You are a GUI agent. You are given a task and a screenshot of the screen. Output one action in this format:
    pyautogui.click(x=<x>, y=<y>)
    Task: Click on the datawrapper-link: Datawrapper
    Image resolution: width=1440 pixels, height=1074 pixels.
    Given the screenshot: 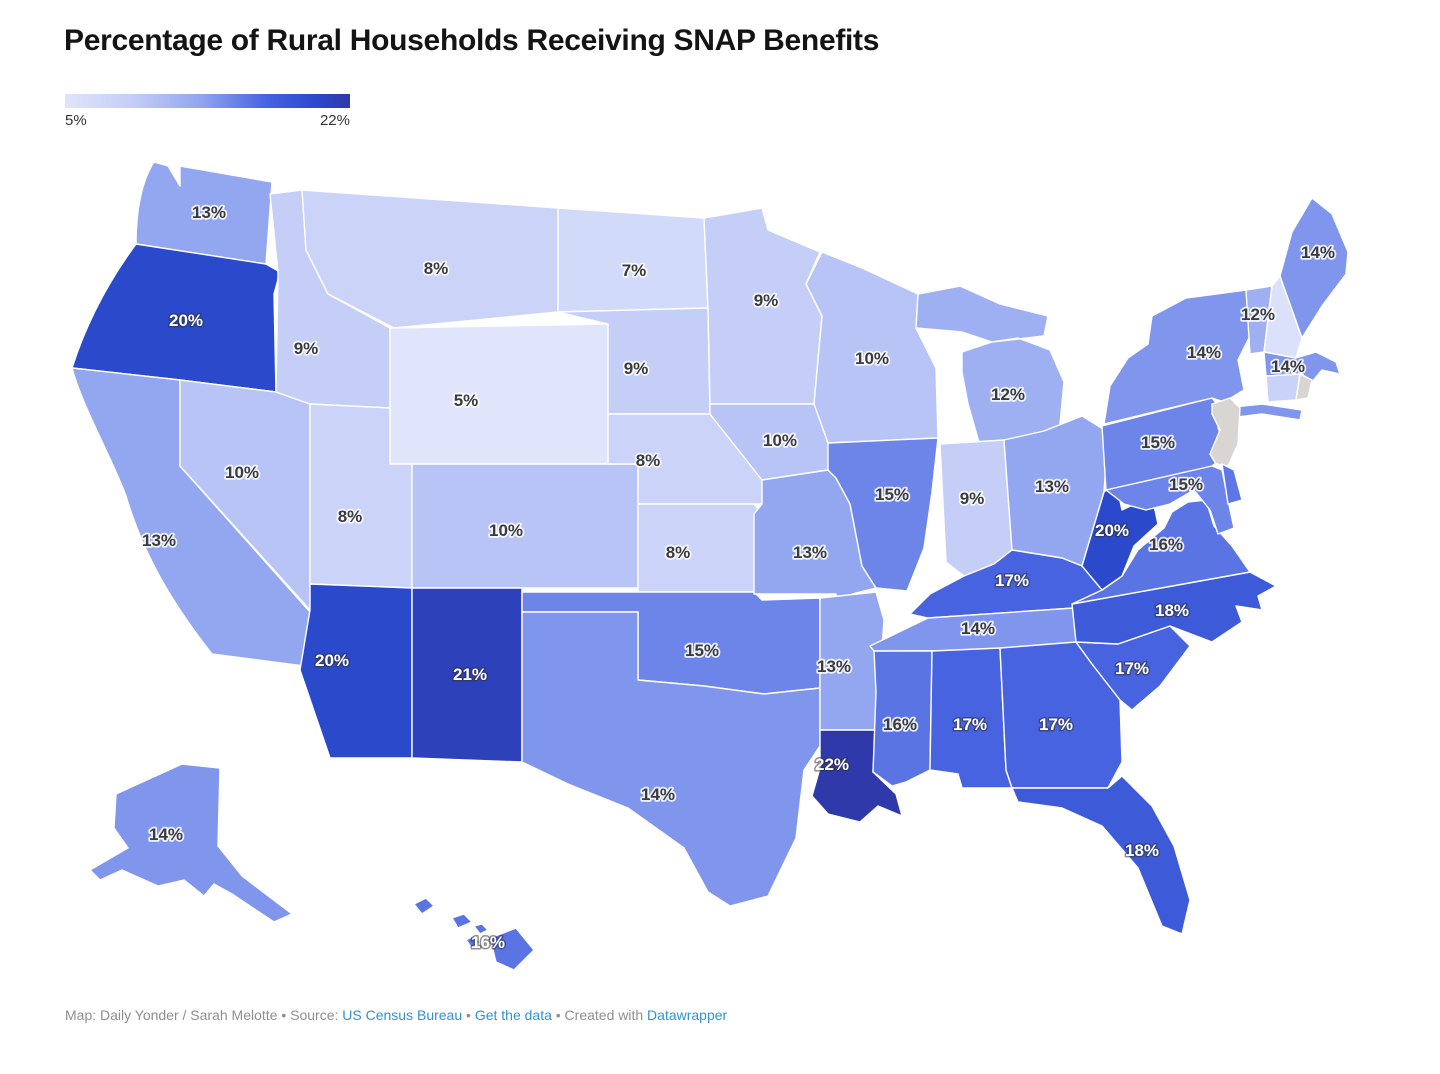 What is the action you would take?
    pyautogui.click(x=687, y=1015)
    